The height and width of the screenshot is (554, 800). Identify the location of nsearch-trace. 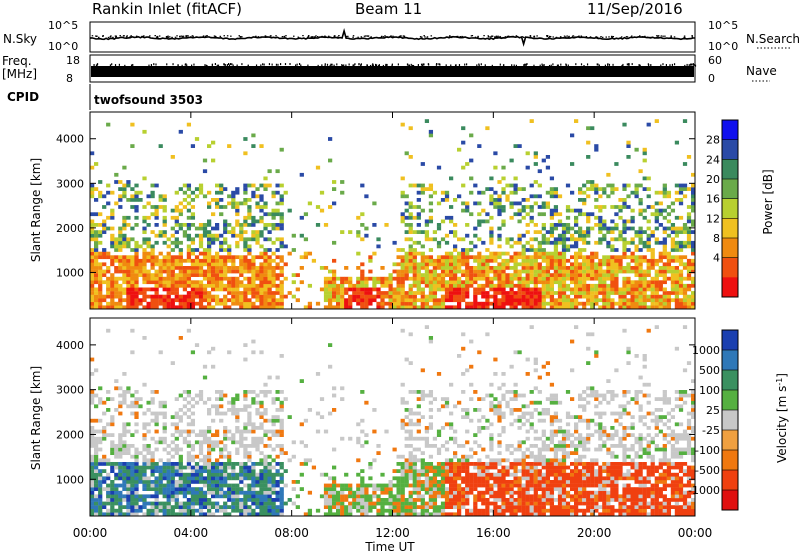
(392, 37).